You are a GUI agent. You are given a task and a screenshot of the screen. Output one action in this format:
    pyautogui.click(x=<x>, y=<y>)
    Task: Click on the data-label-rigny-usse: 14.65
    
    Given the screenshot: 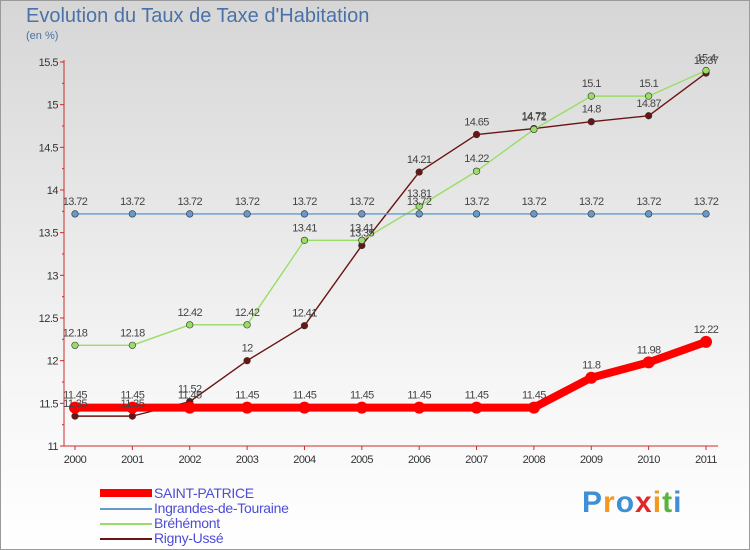 What is the action you would take?
    pyautogui.click(x=476, y=123)
    